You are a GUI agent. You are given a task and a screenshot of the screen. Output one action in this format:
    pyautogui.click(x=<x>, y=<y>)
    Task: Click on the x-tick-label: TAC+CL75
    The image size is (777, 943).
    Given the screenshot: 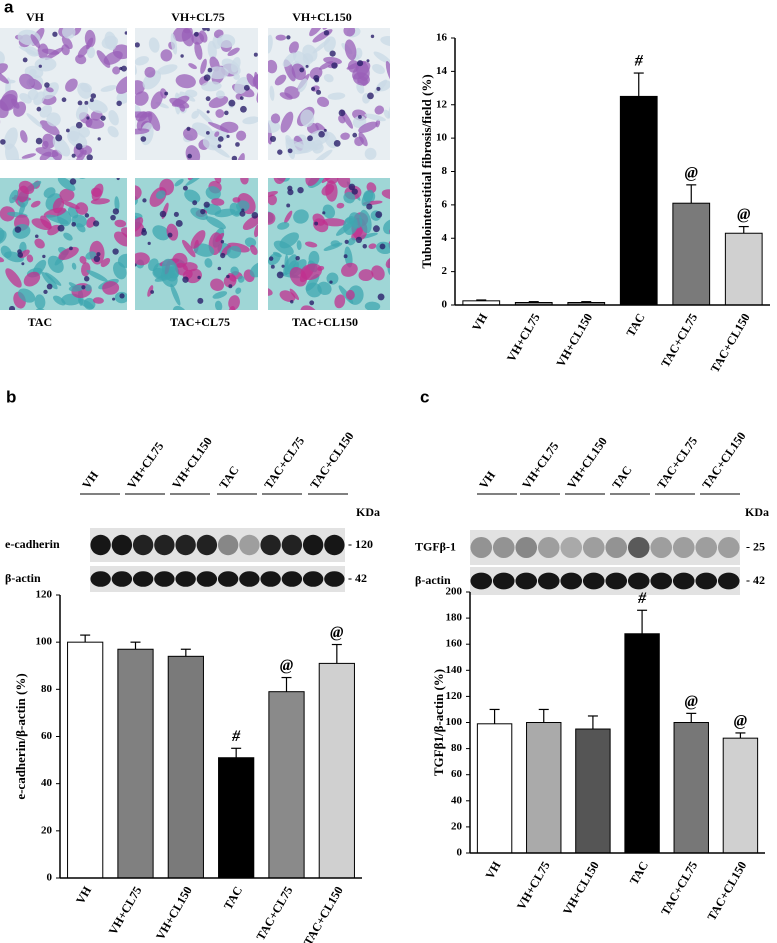 What is the action you would take?
    pyautogui.click(x=679, y=340)
    